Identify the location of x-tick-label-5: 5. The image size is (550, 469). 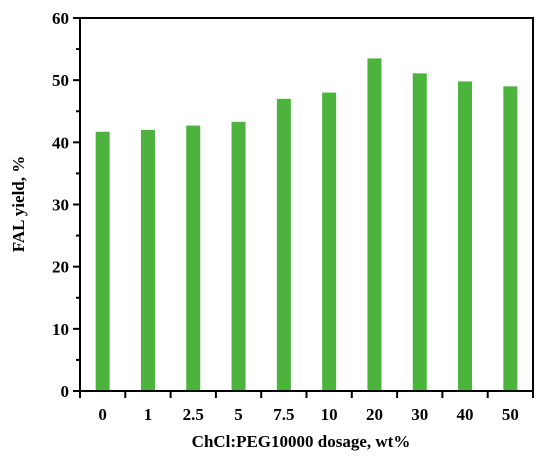
(238, 414).